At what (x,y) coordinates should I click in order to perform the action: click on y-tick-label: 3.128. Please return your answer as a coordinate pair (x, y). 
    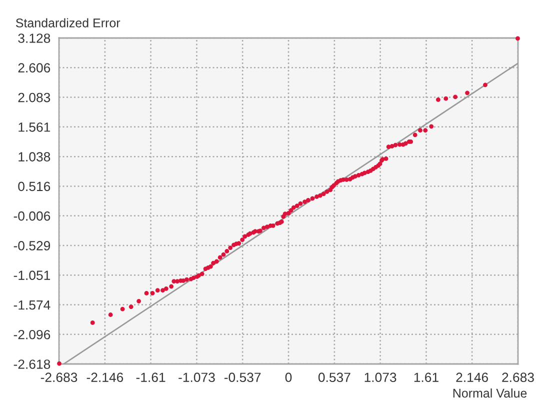
    Looking at the image, I should click on (34, 38).